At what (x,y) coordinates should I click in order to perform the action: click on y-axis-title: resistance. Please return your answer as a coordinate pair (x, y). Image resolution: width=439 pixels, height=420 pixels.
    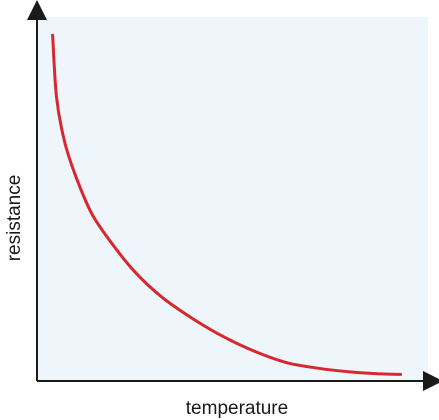
    Looking at the image, I should click on (14, 218).